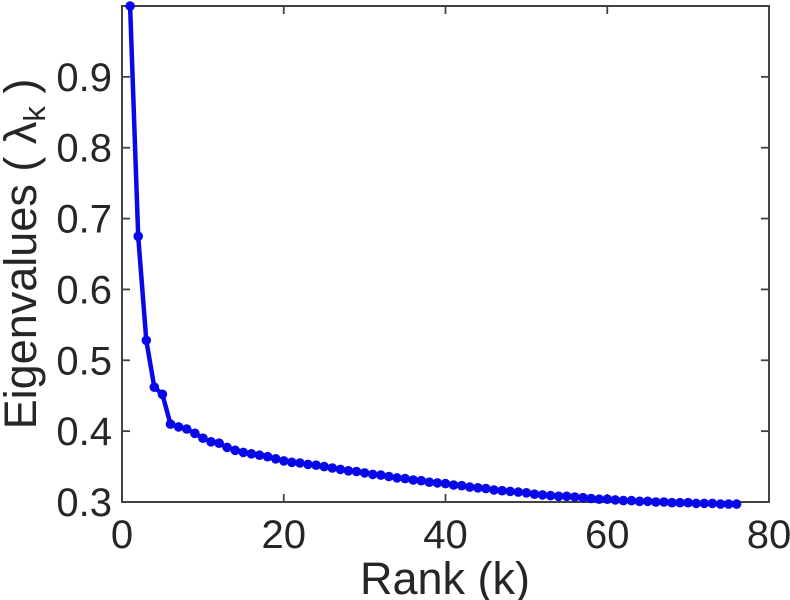 This screenshot has height=600, width=790. I want to click on y-tick-label: 0.3, so click(84, 503).